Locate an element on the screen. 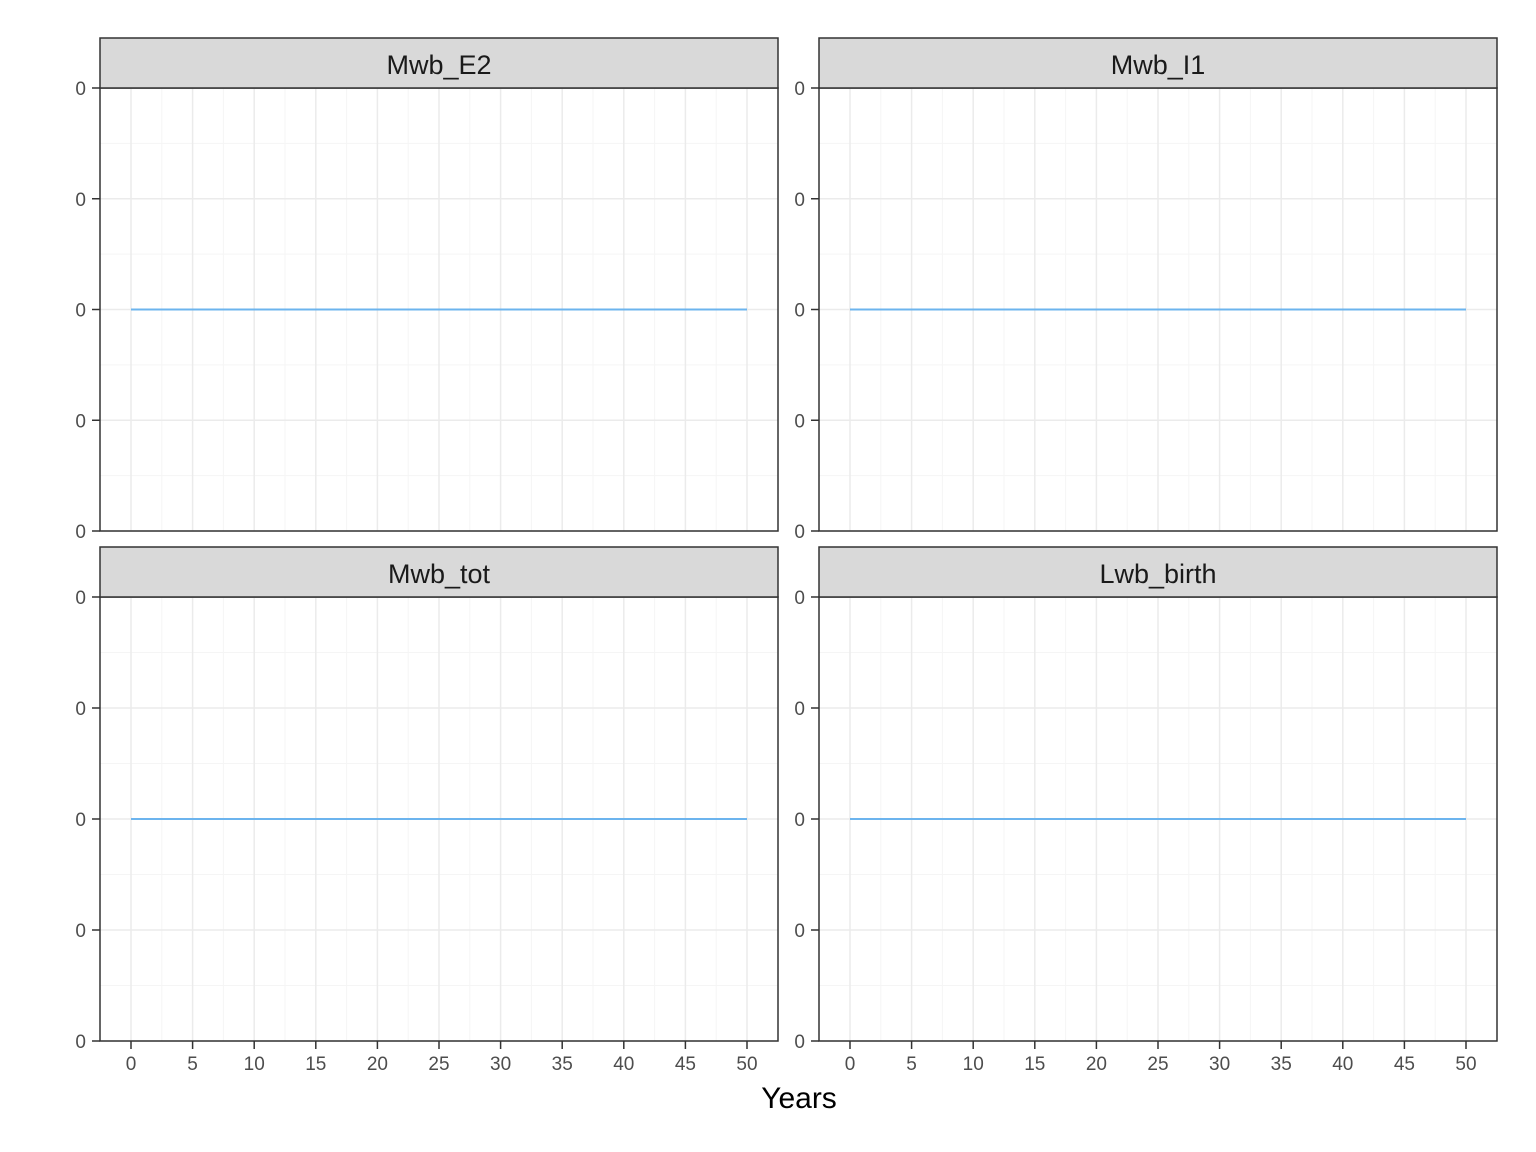  strip-title: Mwb_E2 is located at coordinates (438, 65).